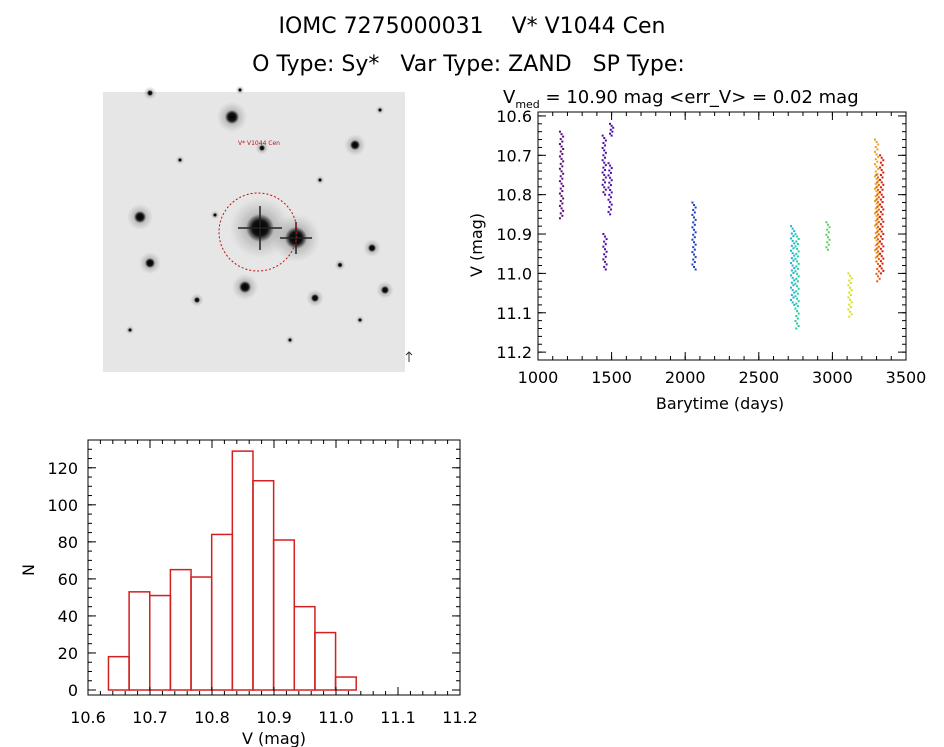  What do you see at coordinates (258, 232) in the screenshot?
I see `target-circle` at bounding box center [258, 232].